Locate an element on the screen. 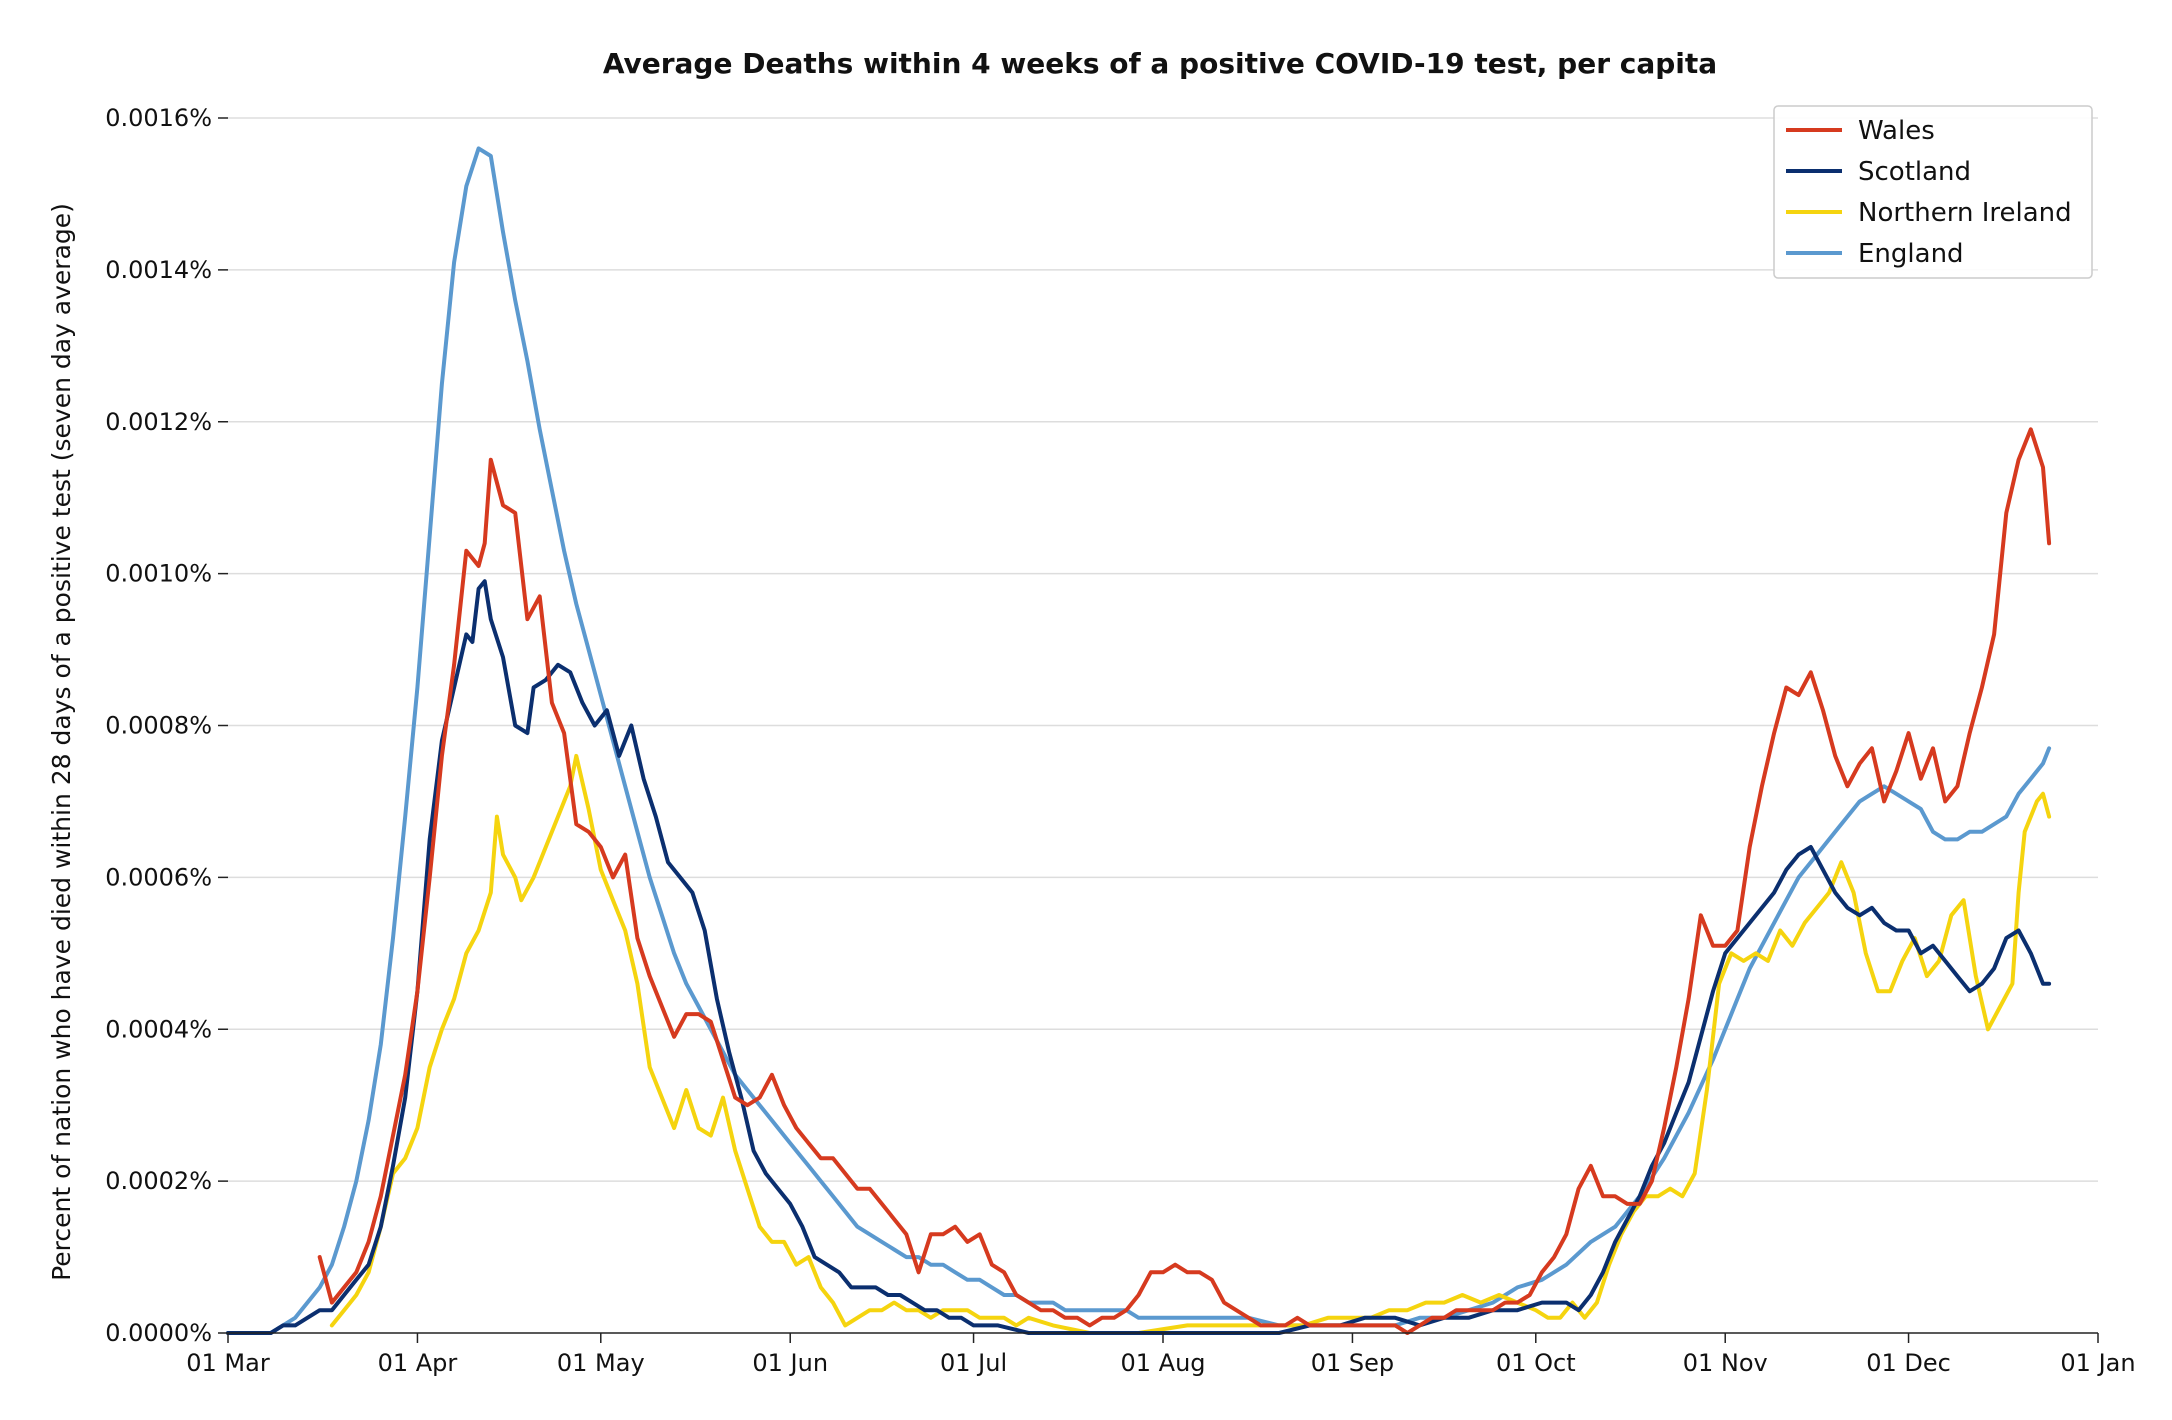  y-tick-label: 0.0016% is located at coordinates (158, 118).